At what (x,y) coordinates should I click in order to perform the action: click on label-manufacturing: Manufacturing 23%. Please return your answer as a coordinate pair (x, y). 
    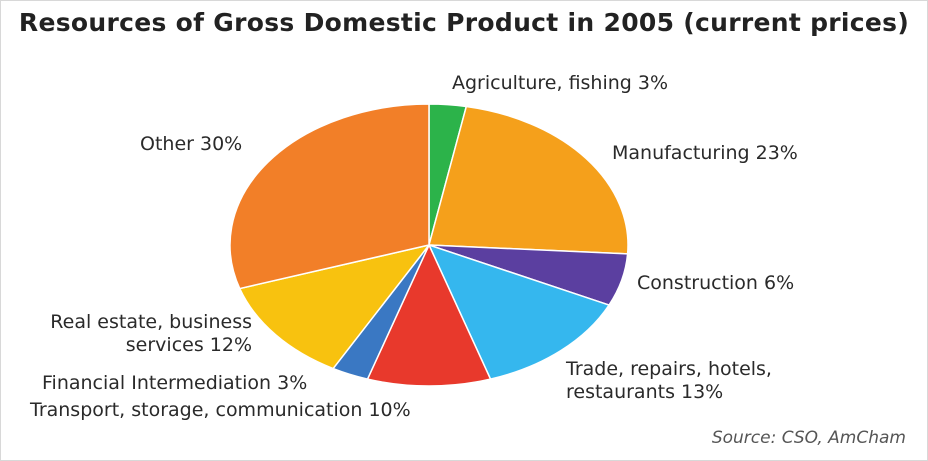
    Looking at the image, I should click on (705, 153).